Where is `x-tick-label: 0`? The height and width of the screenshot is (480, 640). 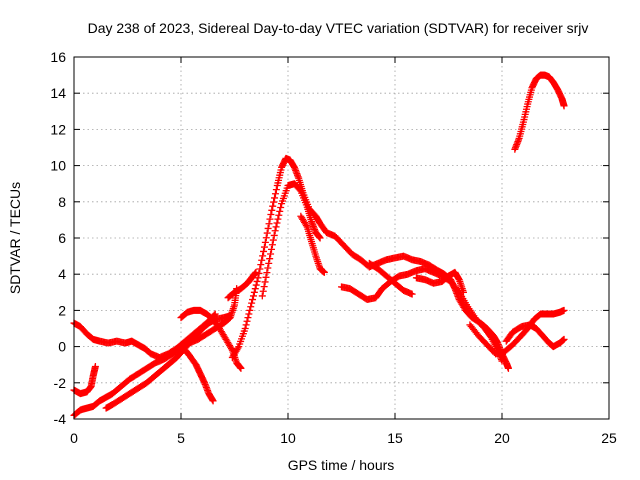 x-tick-label: 0 is located at coordinates (74, 438).